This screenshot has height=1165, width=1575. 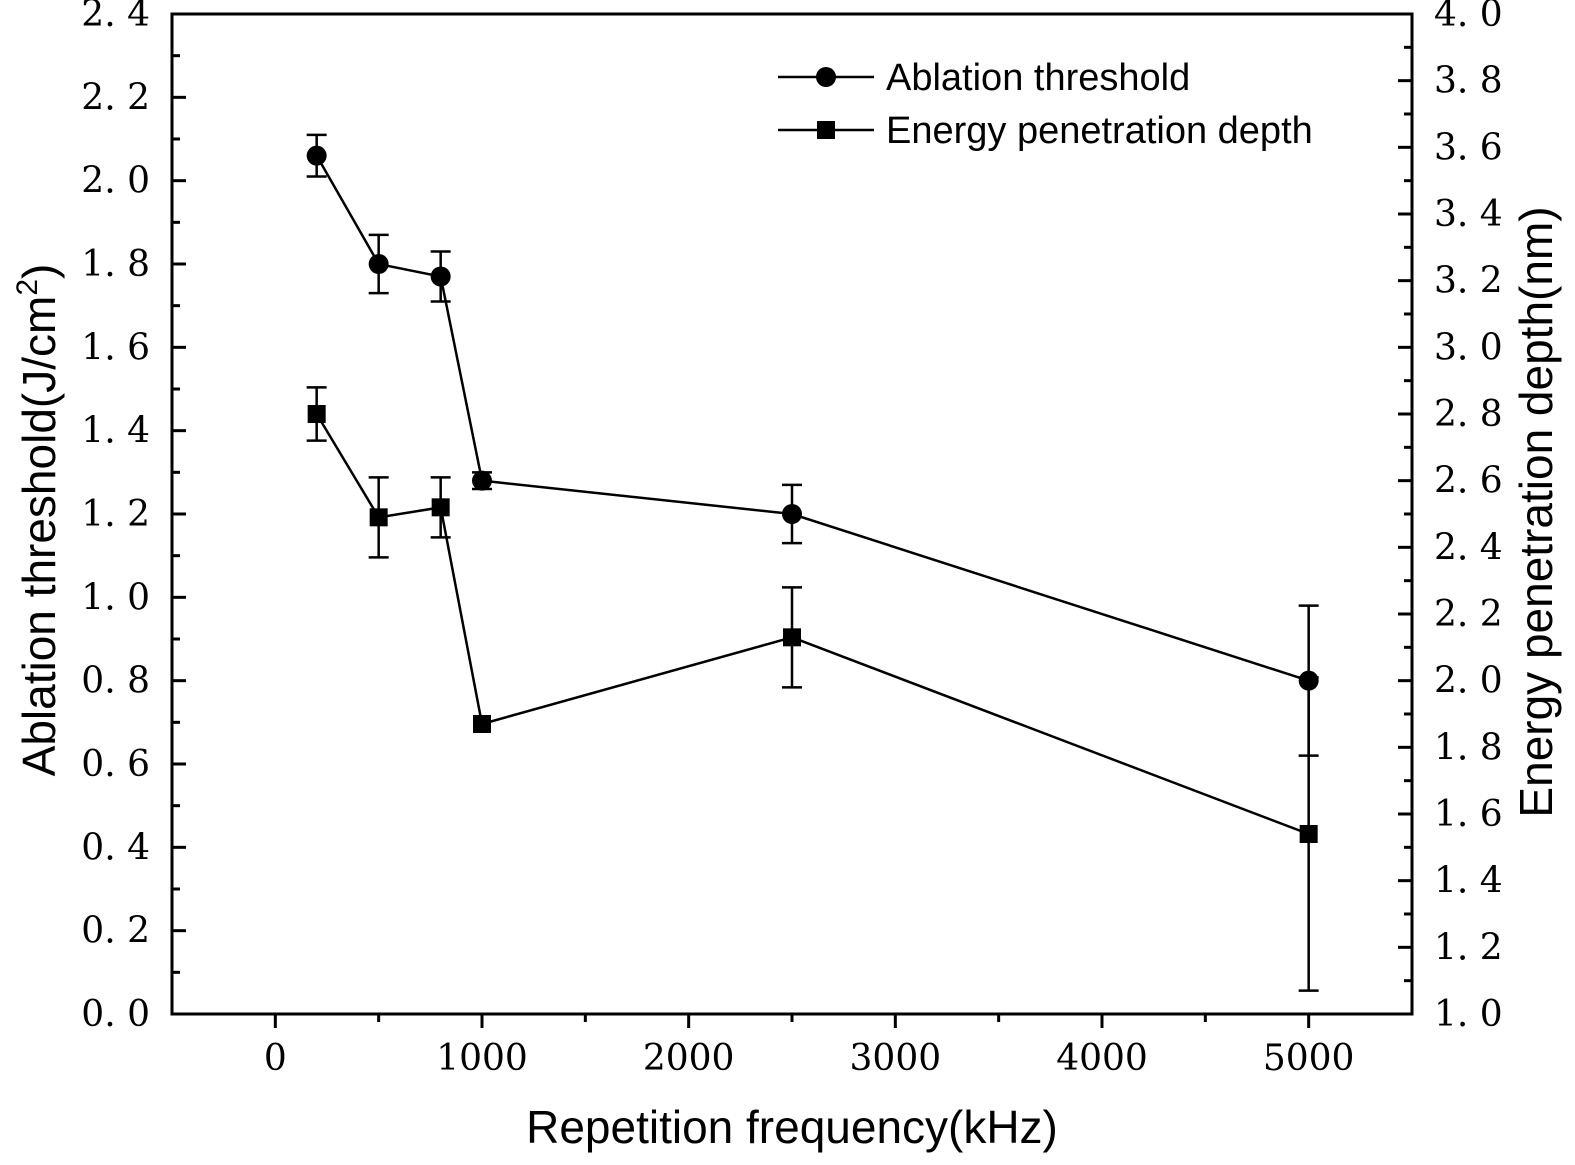 I want to click on x-tick-label: 4000, so click(x=1102, y=1058).